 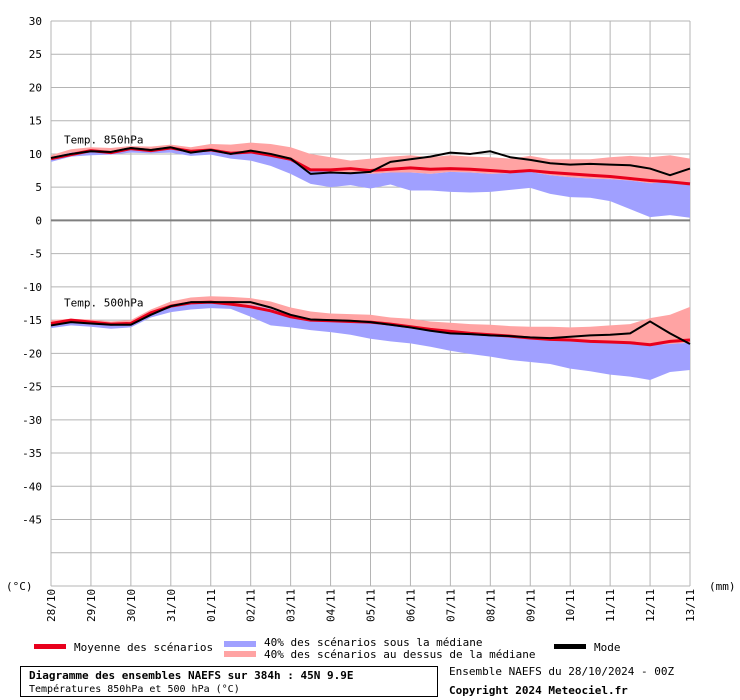 I want to click on band-below-500hPa, so click(x=370, y=341).